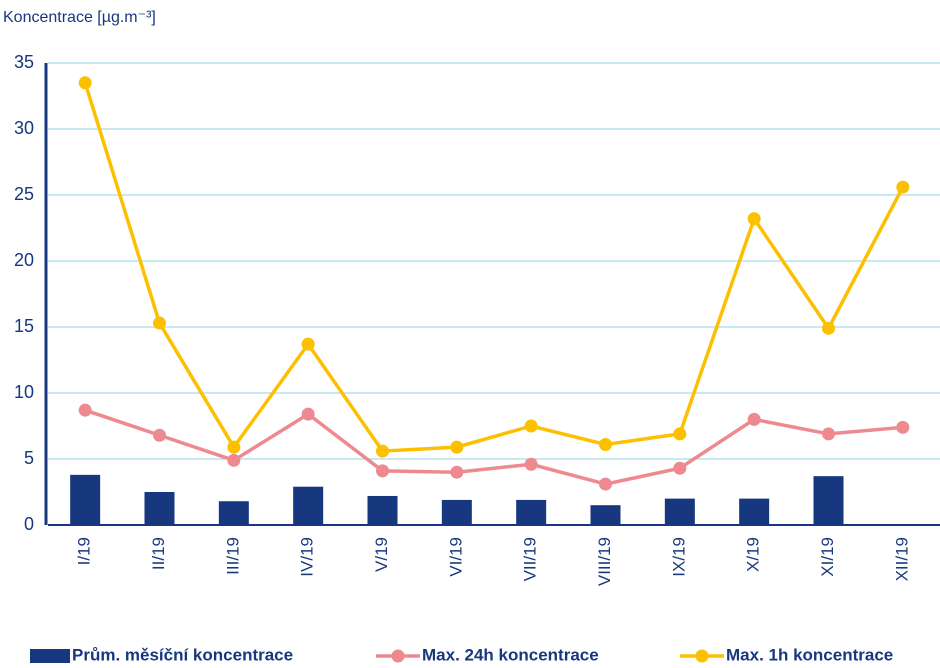 The width and height of the screenshot is (940, 668). Describe the element at coordinates (455, 557) in the screenshot. I see `x-tick-label: VI/19` at that location.